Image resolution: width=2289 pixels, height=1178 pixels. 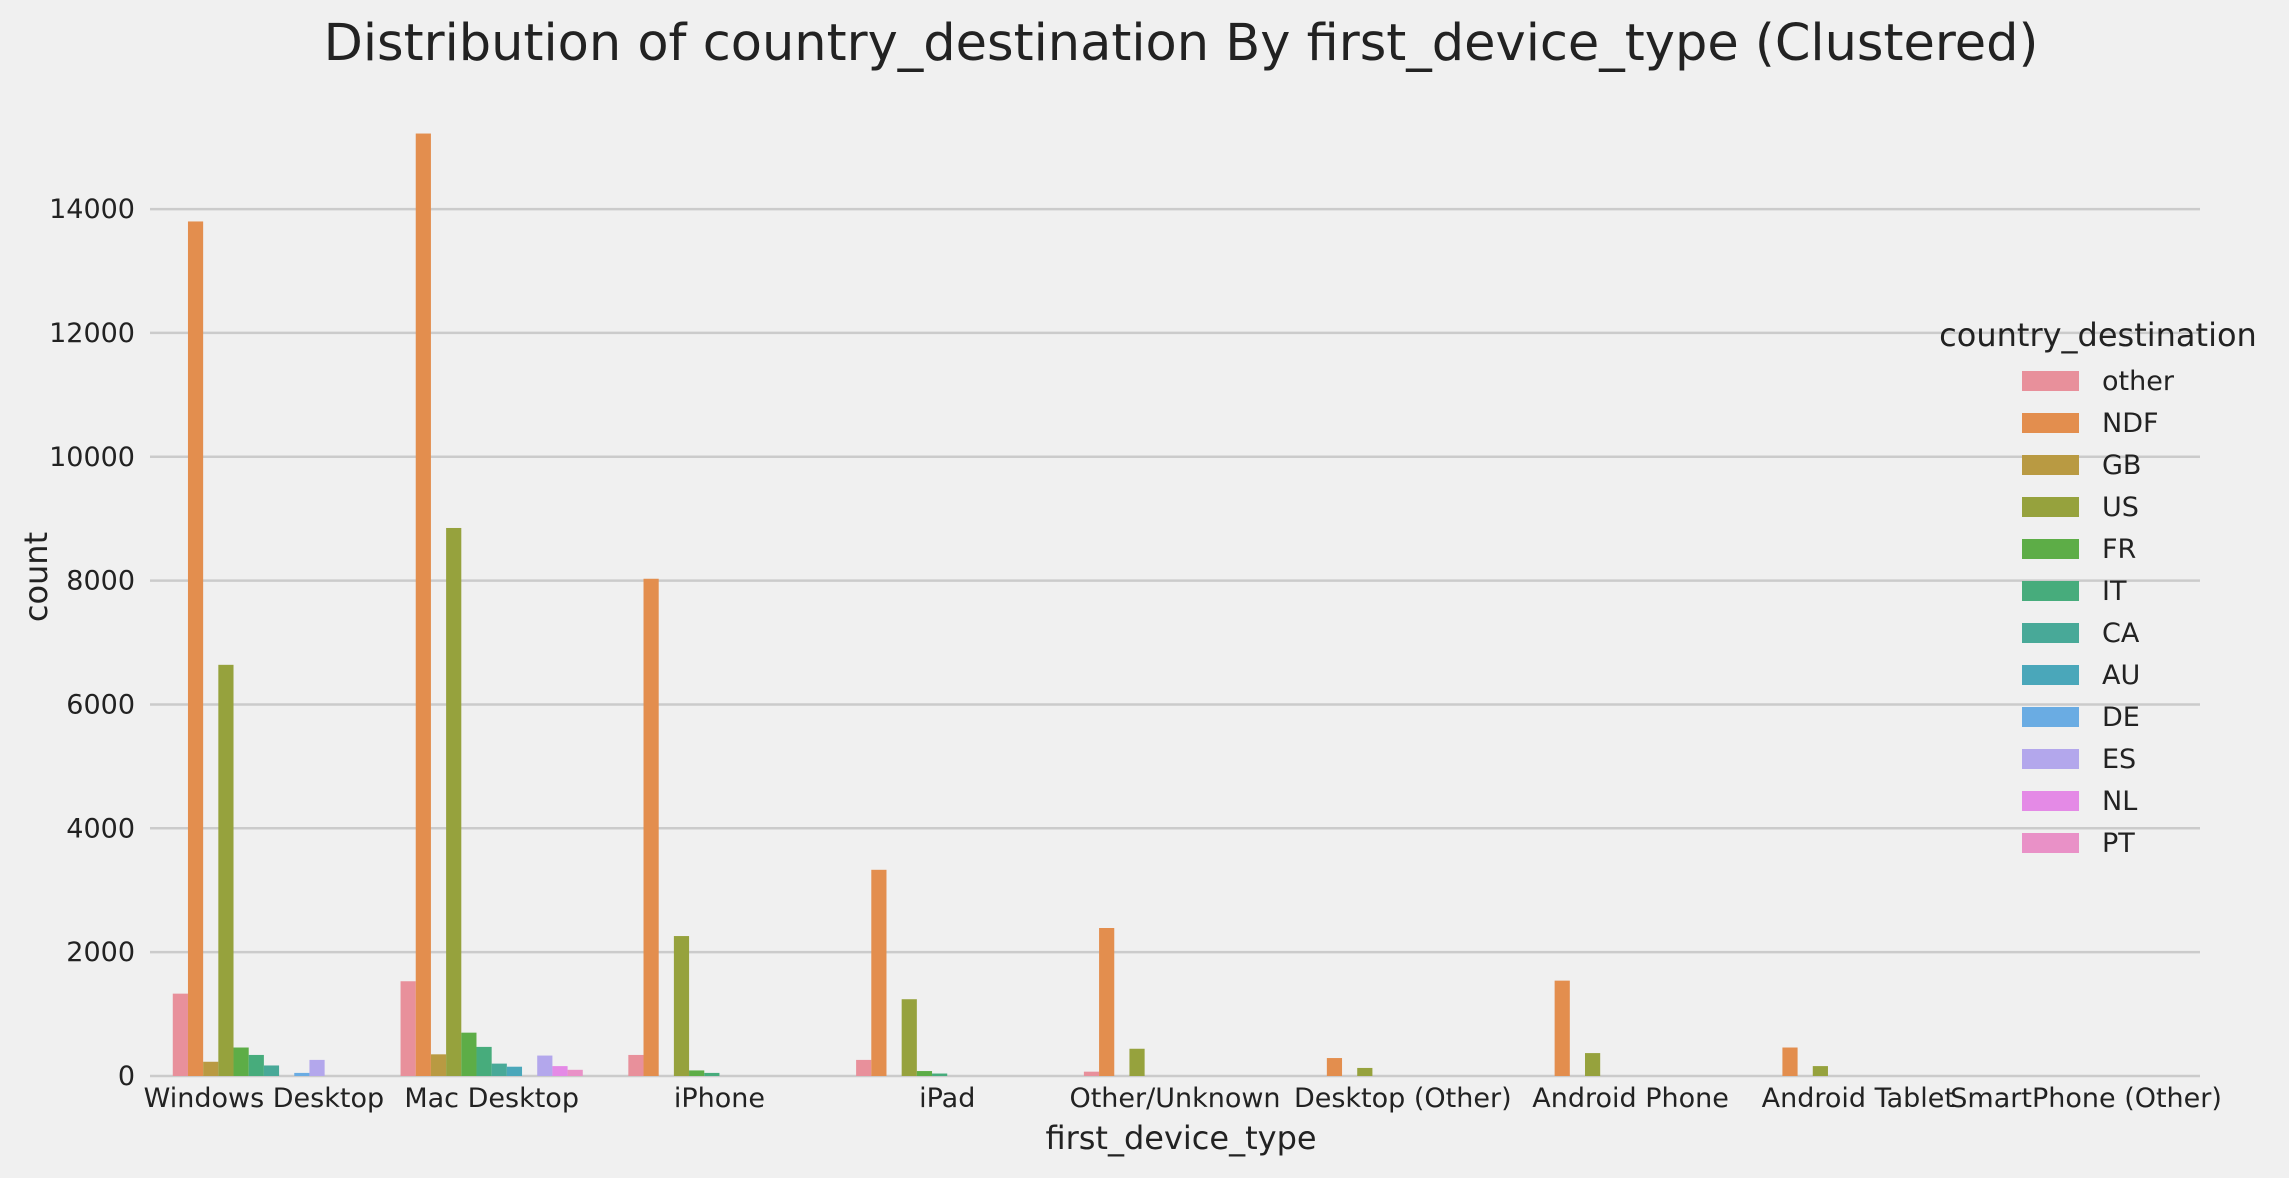 I want to click on legend-label: PT, so click(x=2118, y=843).